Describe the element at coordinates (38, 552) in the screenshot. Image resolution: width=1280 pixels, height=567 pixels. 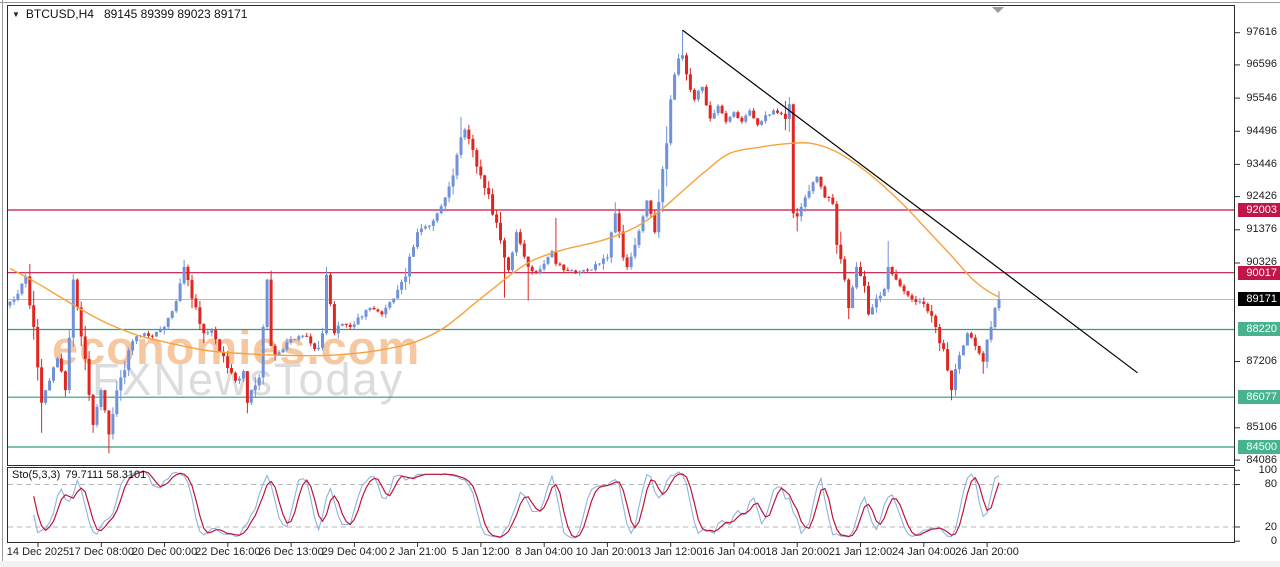
I see `time-tick-label: 14 Dec 2025` at that location.